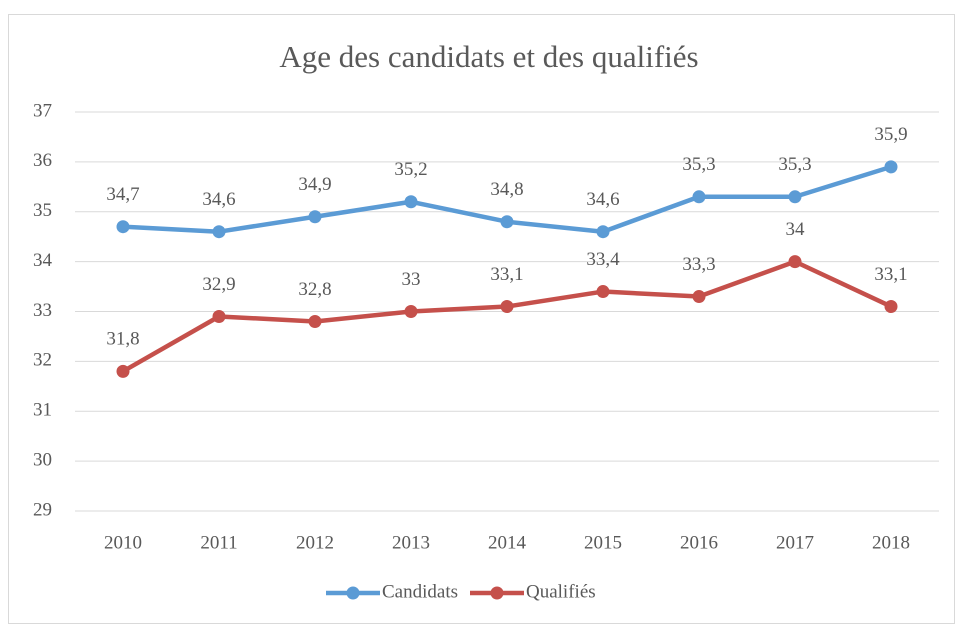  Describe the element at coordinates (42, 360) in the screenshot. I see `y-tick-label: 32` at that location.